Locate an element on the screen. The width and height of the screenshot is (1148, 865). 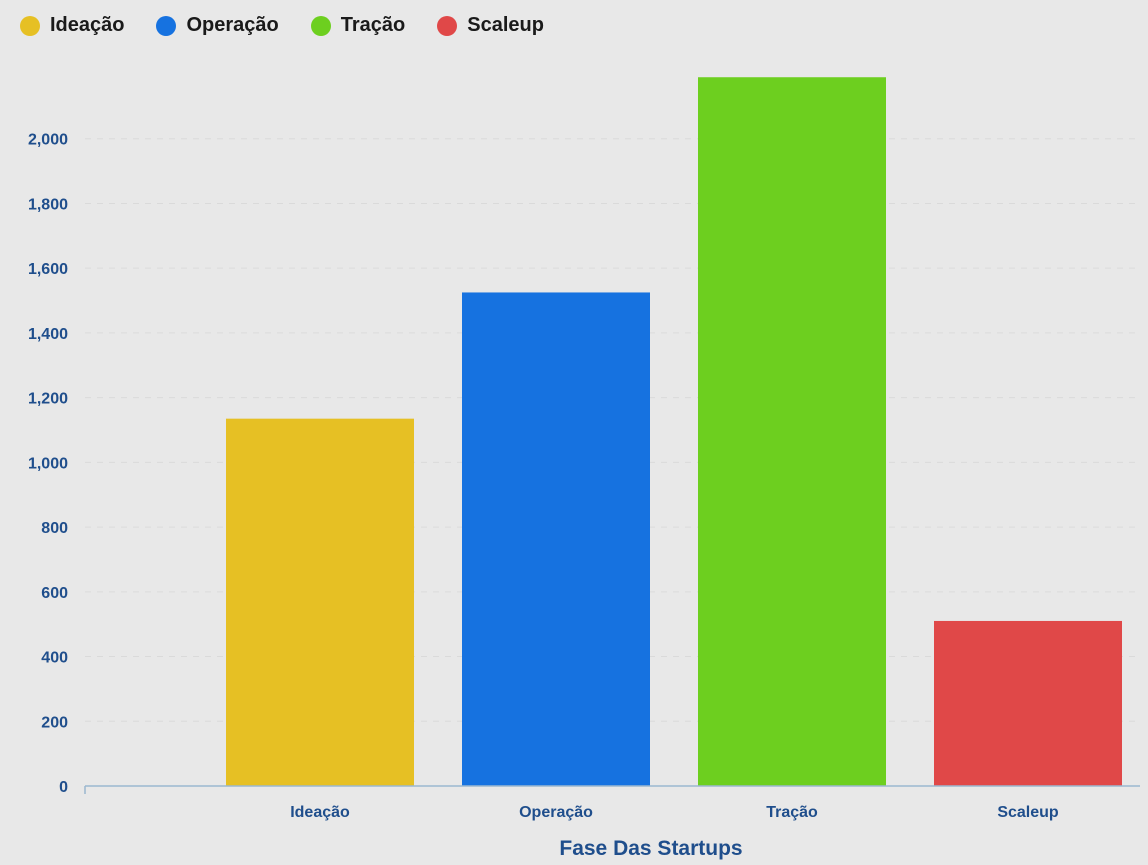
legend-swatch-ideacao is located at coordinates (30, 25).